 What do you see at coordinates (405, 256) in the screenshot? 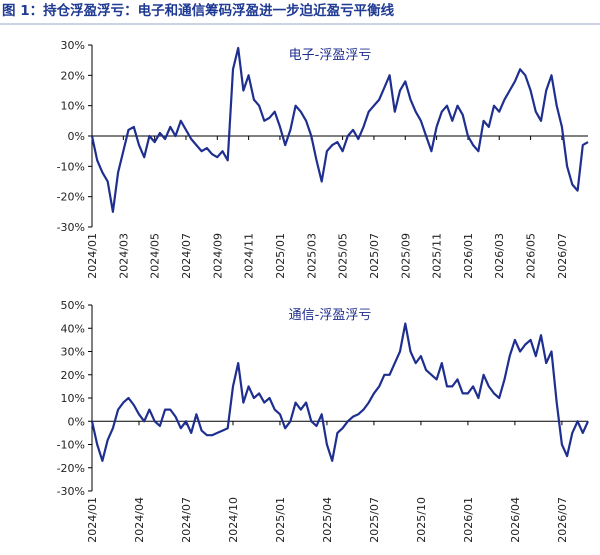
I see `x-tick-label: 2025/09` at bounding box center [405, 256].